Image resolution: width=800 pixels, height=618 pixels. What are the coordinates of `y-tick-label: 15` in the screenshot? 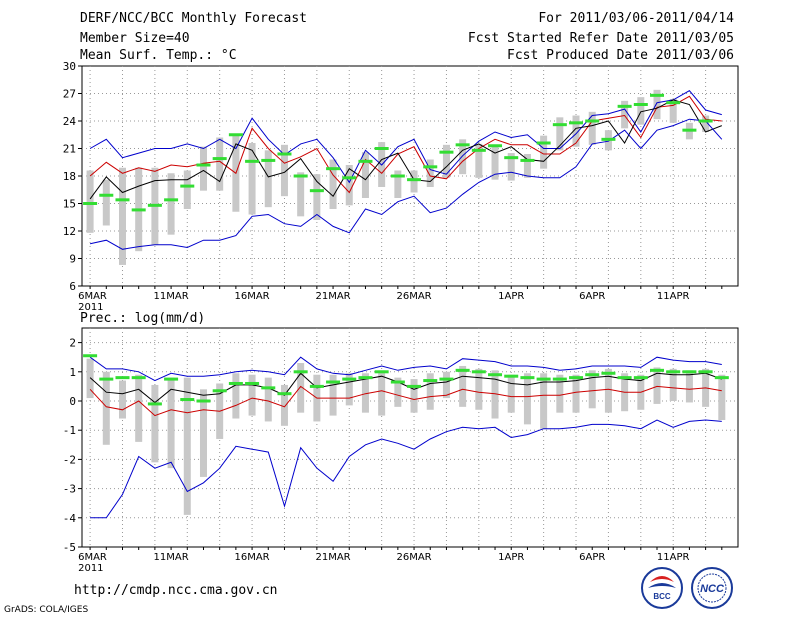 It's located at (69, 204).